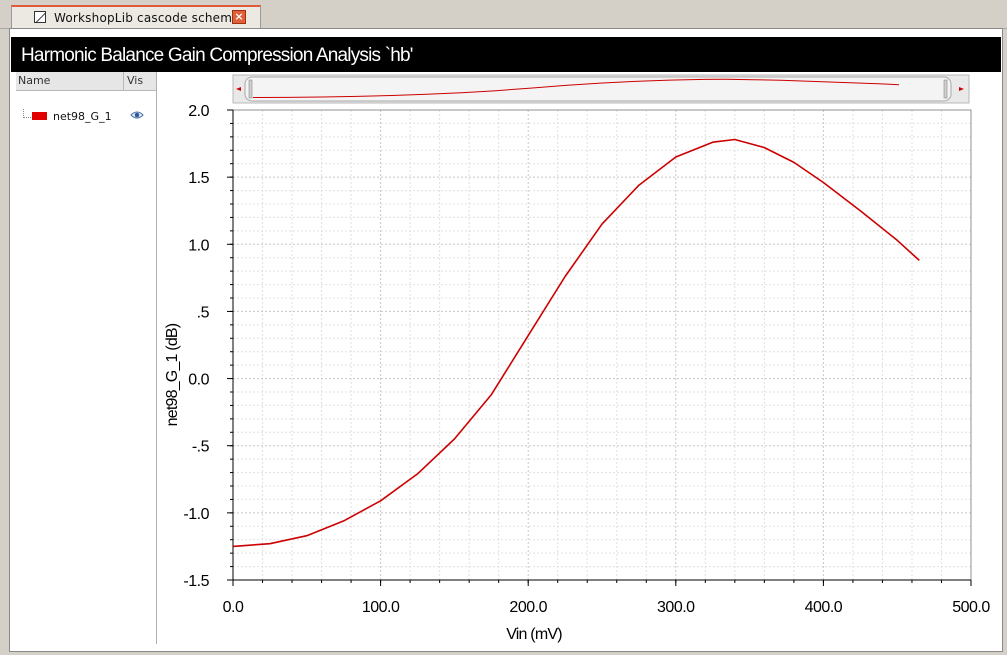  What do you see at coordinates (86, 358) in the screenshot?
I see `trace-legend-panel: Name Vis net98_G_1` at bounding box center [86, 358].